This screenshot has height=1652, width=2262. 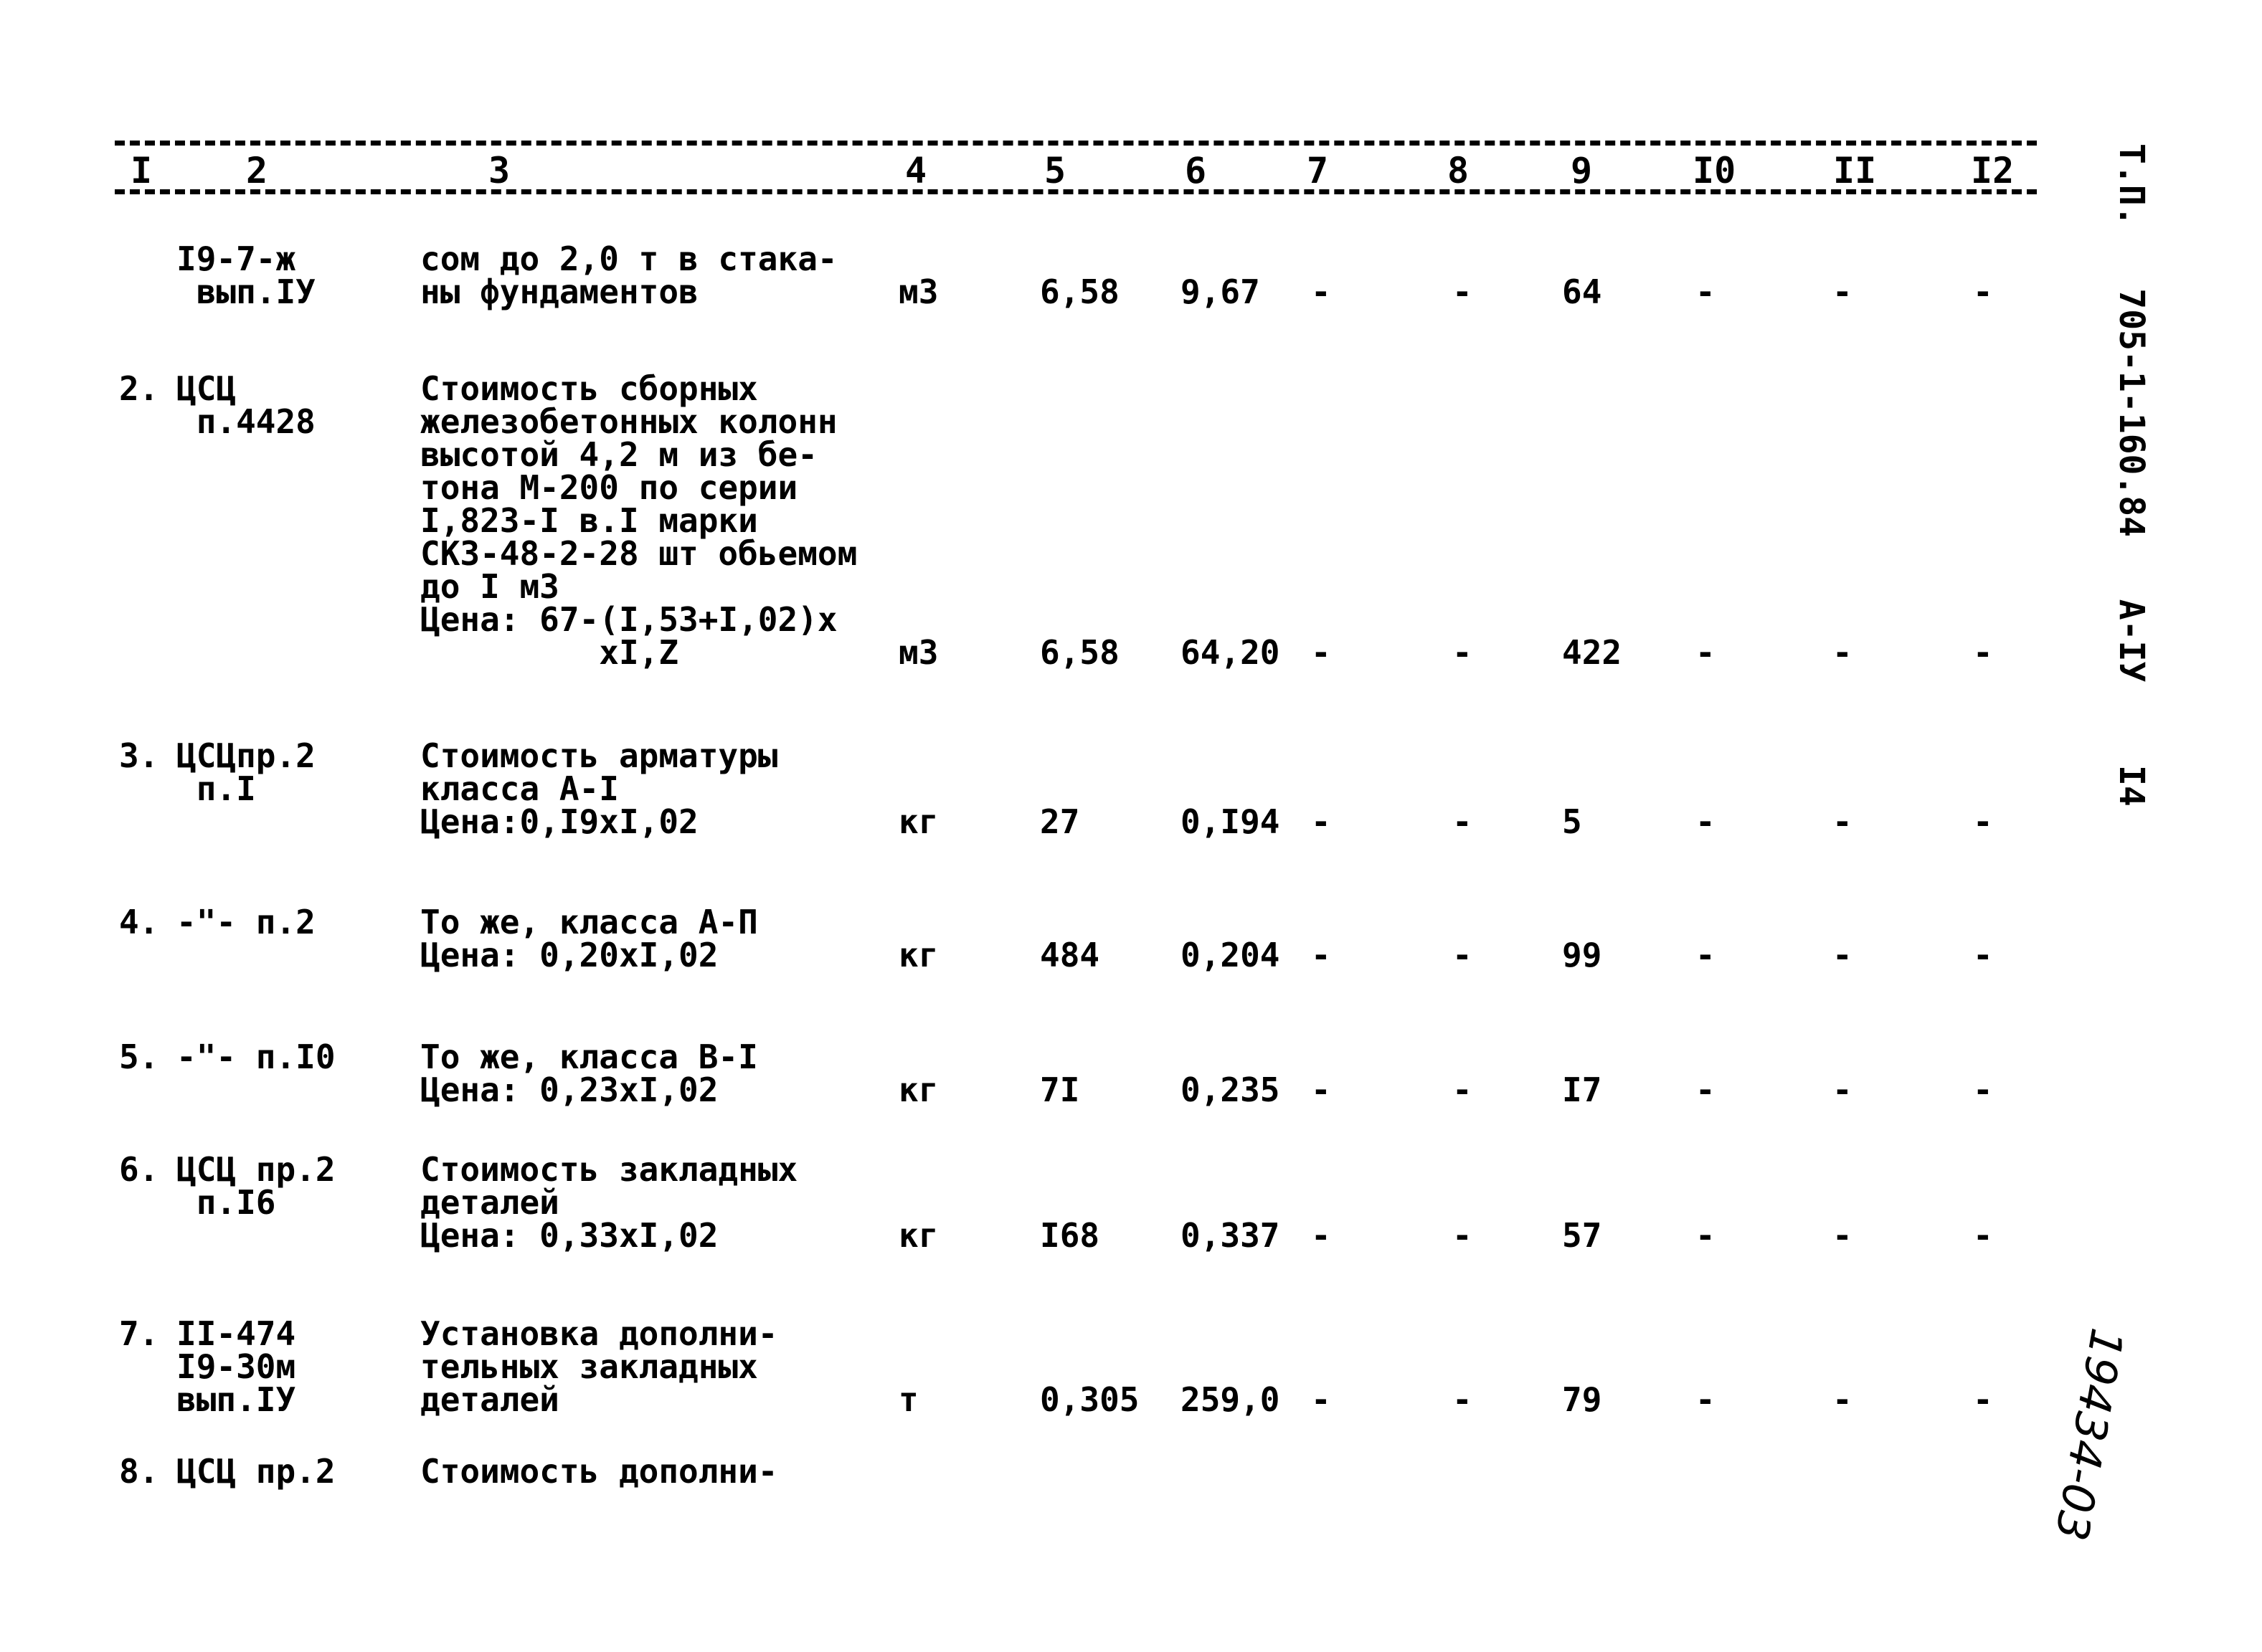 What do you see at coordinates (1196, 170) in the screenshot?
I see `column-header-6: 6` at bounding box center [1196, 170].